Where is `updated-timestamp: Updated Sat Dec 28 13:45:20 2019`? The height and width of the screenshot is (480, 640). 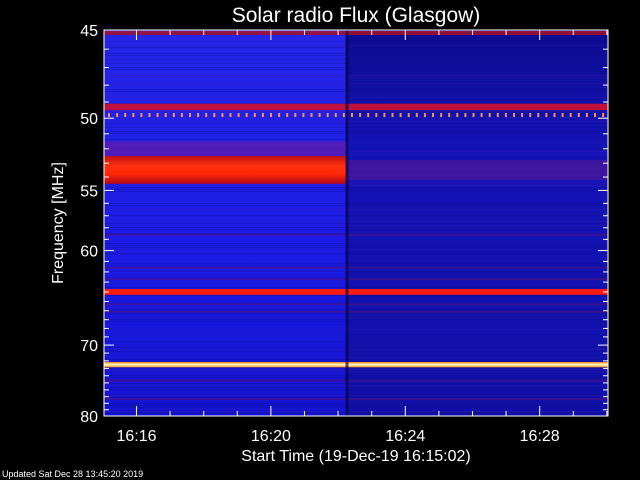
updated-timestamp: Updated Sat Dec 28 13:45:20 2019 is located at coordinates (72, 474).